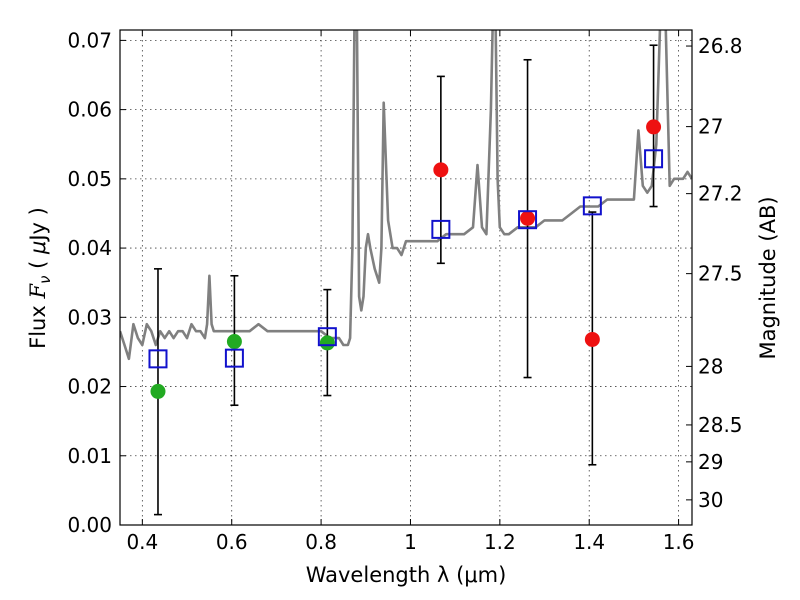  I want to click on y2-tick-label: 26.8, so click(720, 46).